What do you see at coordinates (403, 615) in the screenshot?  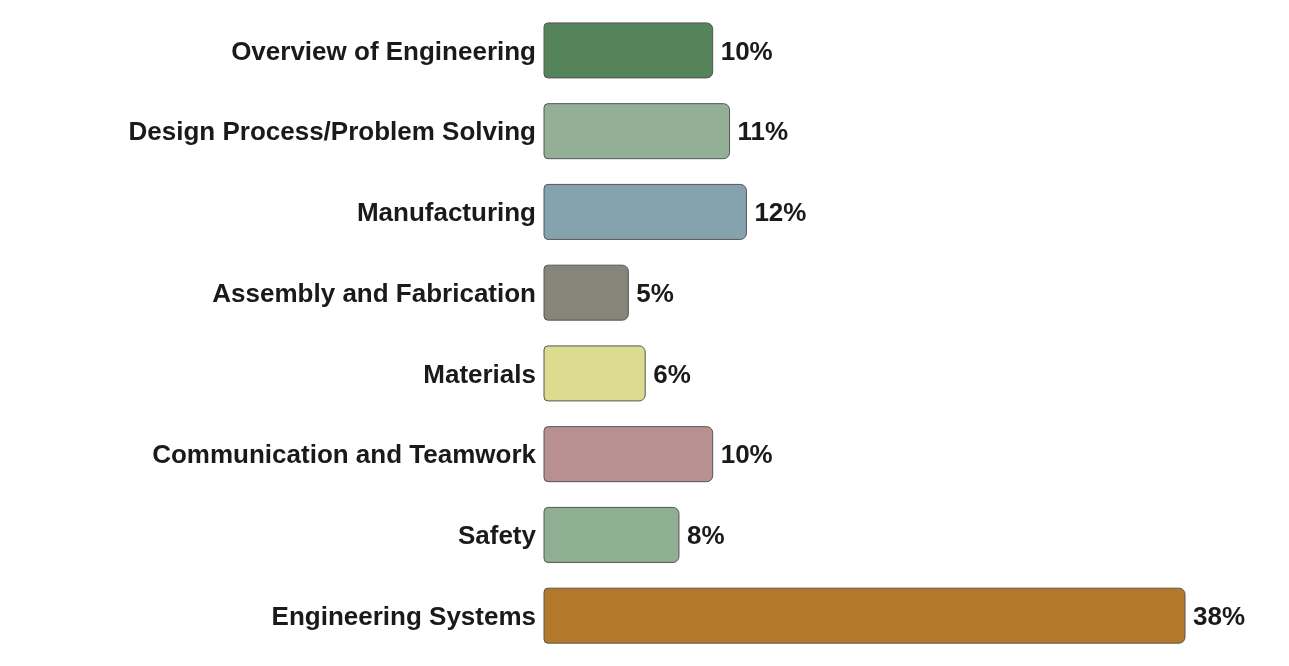 I see `y-tick-label: Engineering Systems` at bounding box center [403, 615].